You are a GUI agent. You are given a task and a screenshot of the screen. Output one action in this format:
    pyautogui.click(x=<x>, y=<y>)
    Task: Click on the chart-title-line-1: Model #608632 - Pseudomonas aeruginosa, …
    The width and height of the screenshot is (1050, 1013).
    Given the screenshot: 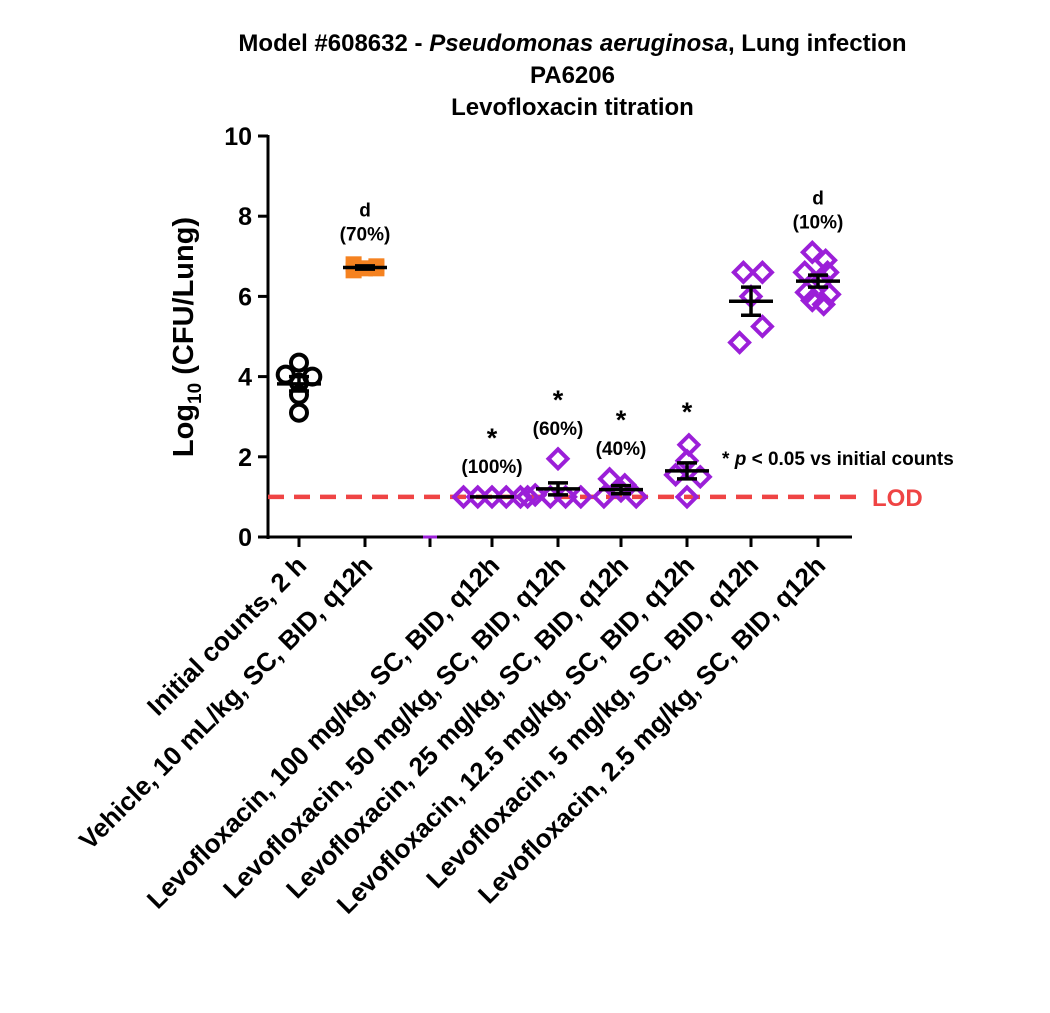 What is the action you would take?
    pyautogui.click(x=525, y=44)
    